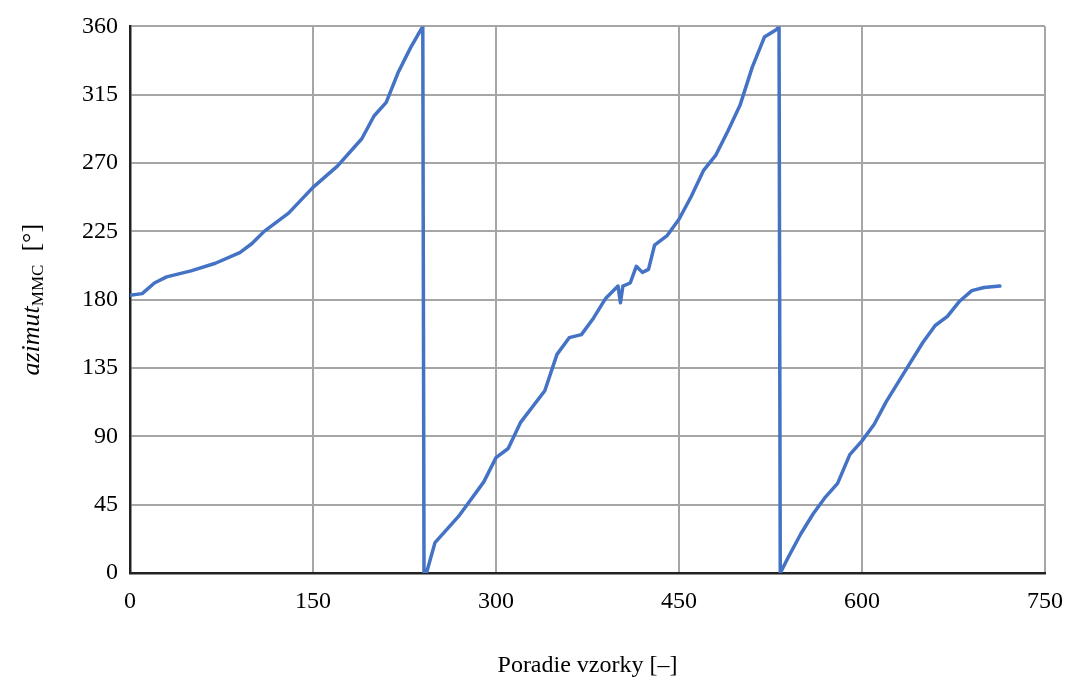 This screenshot has width=1077, height=688. What do you see at coordinates (100, 366) in the screenshot?
I see `y-tick-label: 135` at bounding box center [100, 366].